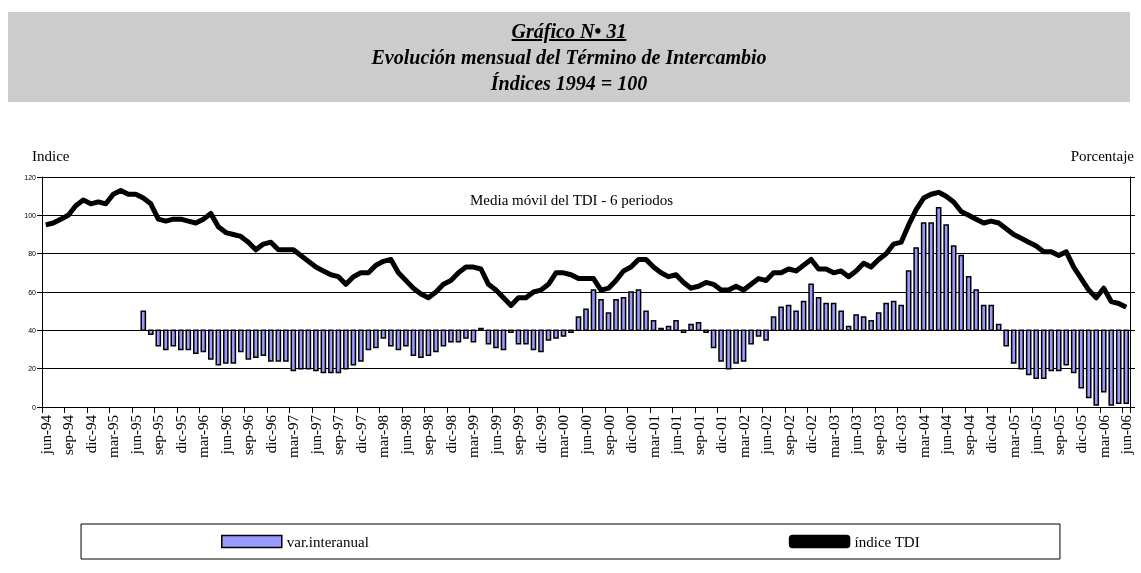 The height and width of the screenshot is (573, 1141). What do you see at coordinates (991, 434) in the screenshot?
I see `x-tick-label: dic-04` at bounding box center [991, 434].